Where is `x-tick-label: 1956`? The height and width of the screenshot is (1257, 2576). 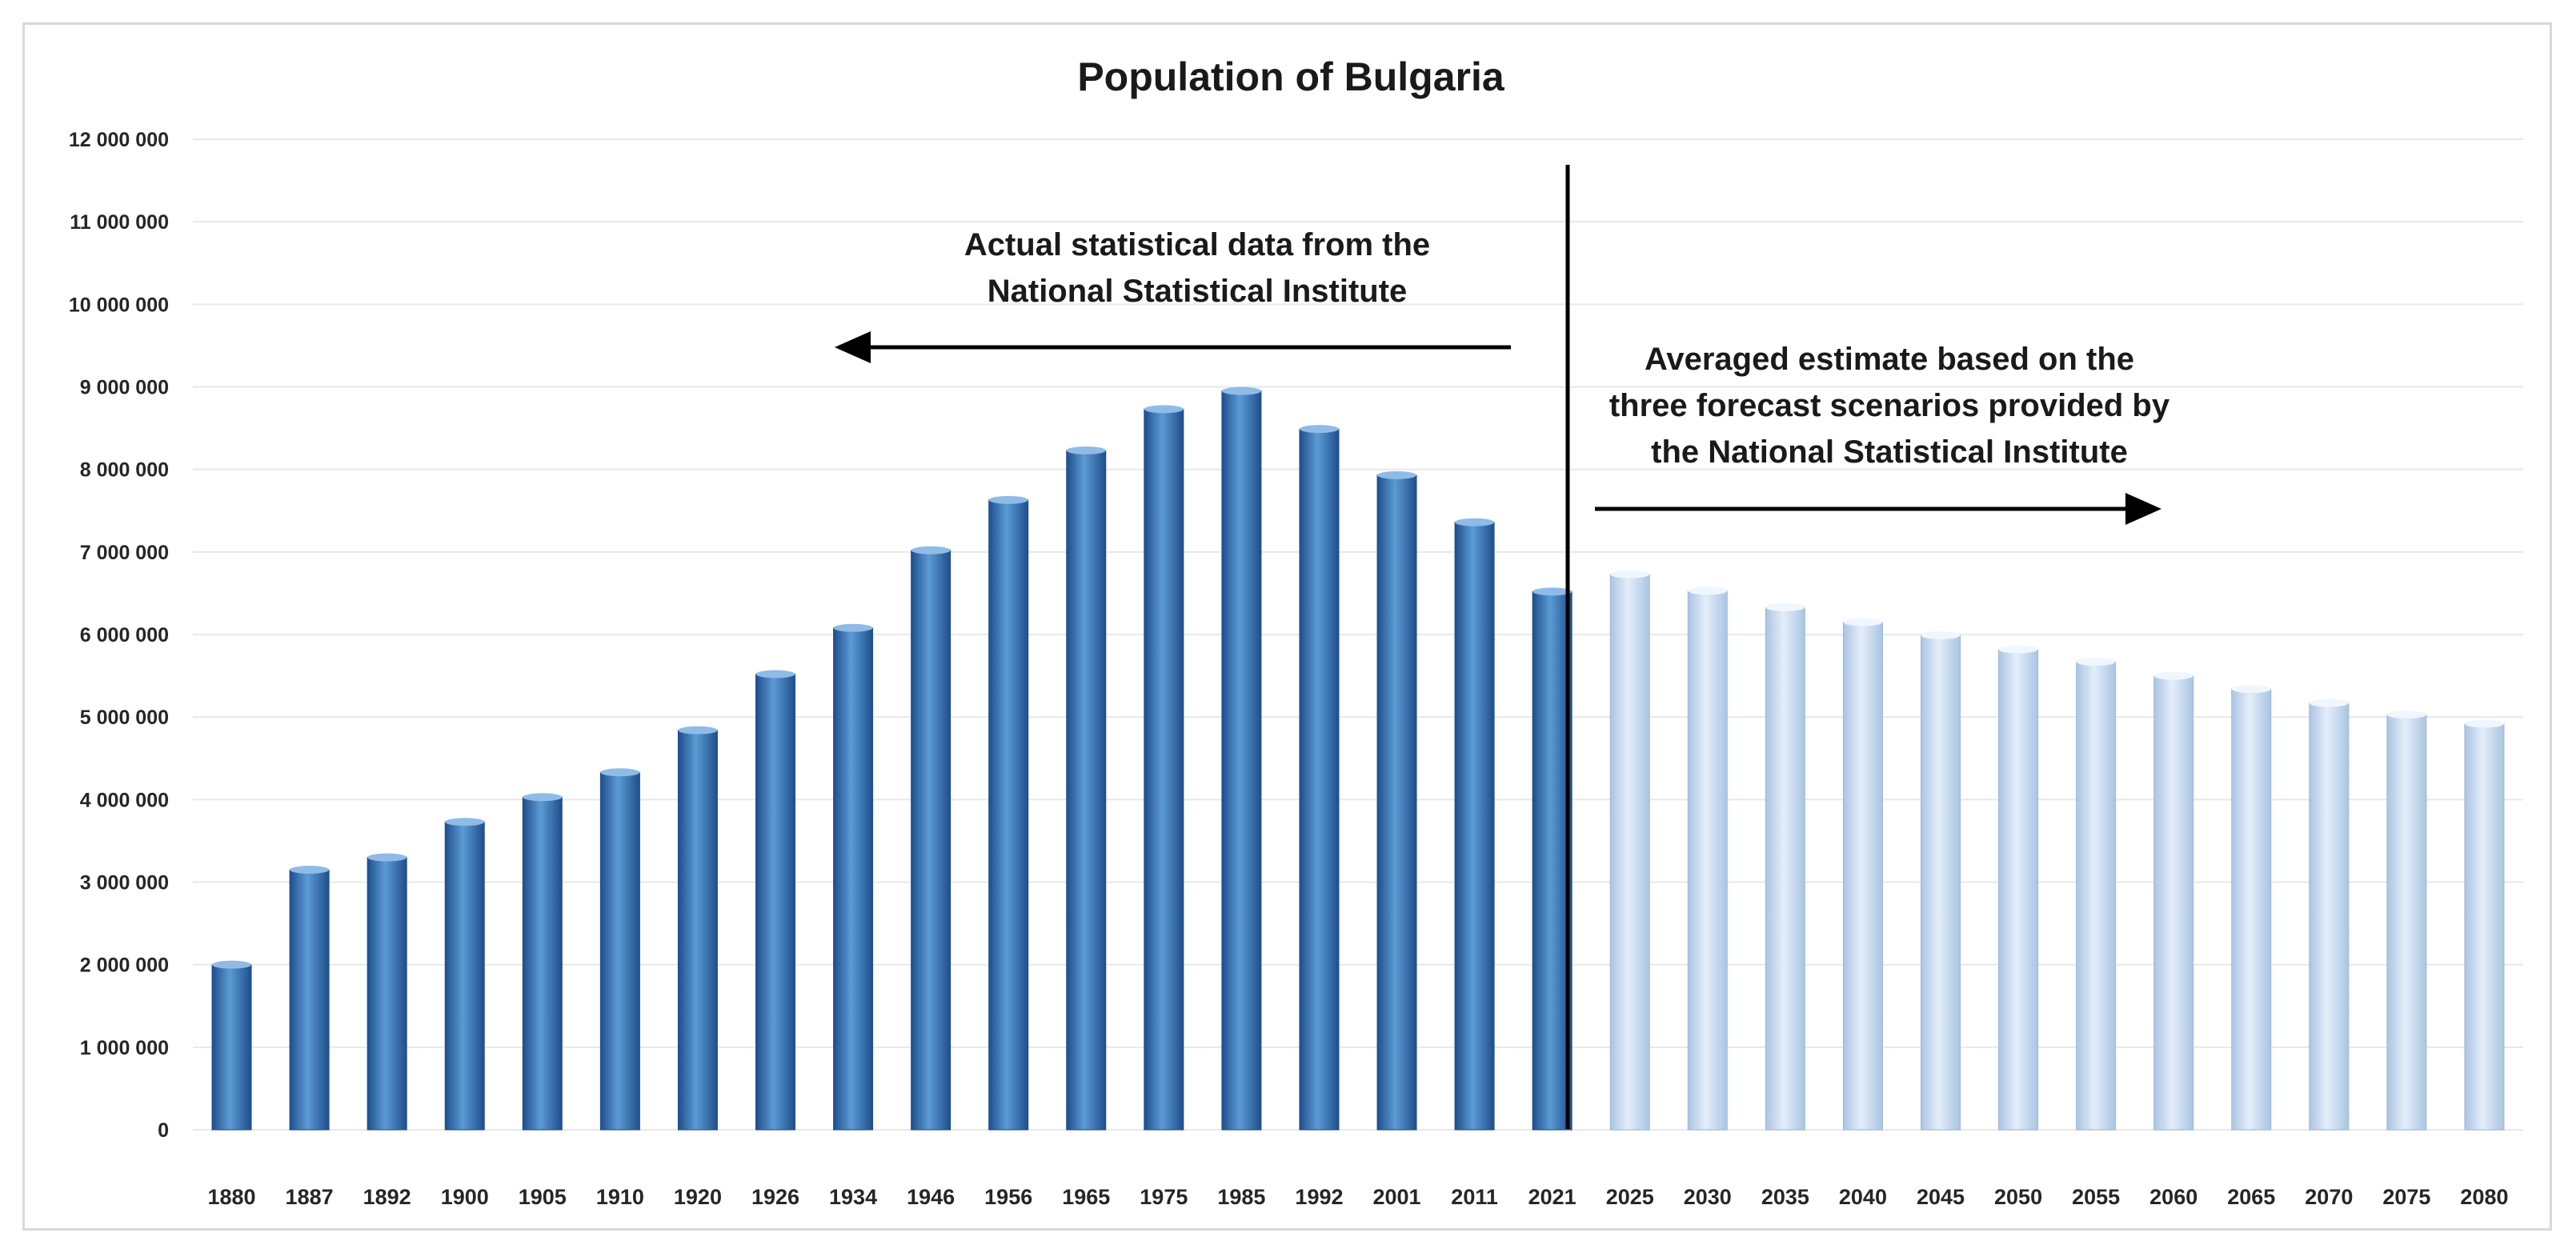 x-tick-label: 1956 is located at coordinates (1008, 1197).